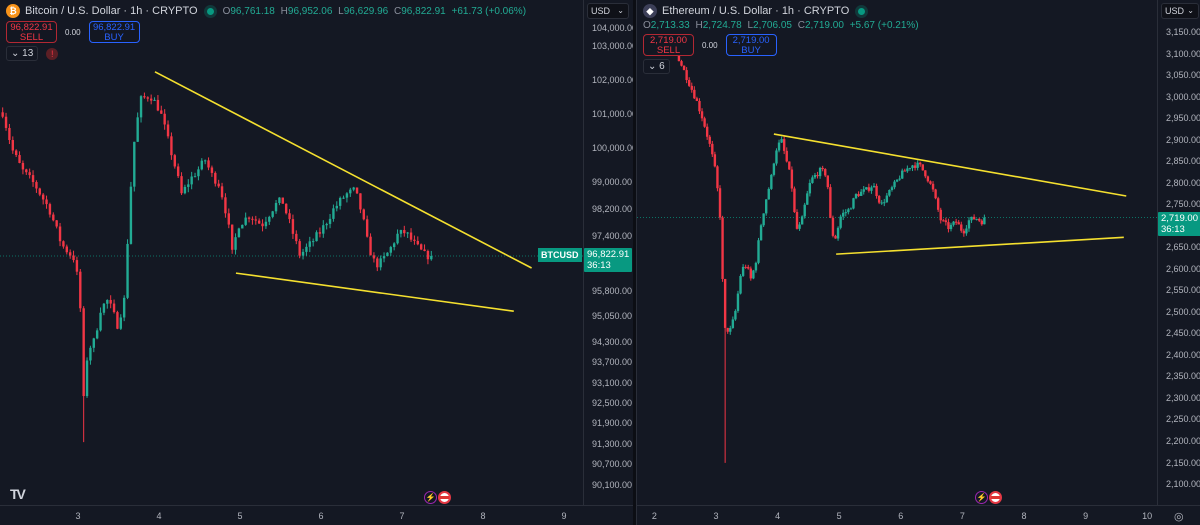  I want to click on eth-buy-button: 2,719.00 BUY, so click(751, 45).